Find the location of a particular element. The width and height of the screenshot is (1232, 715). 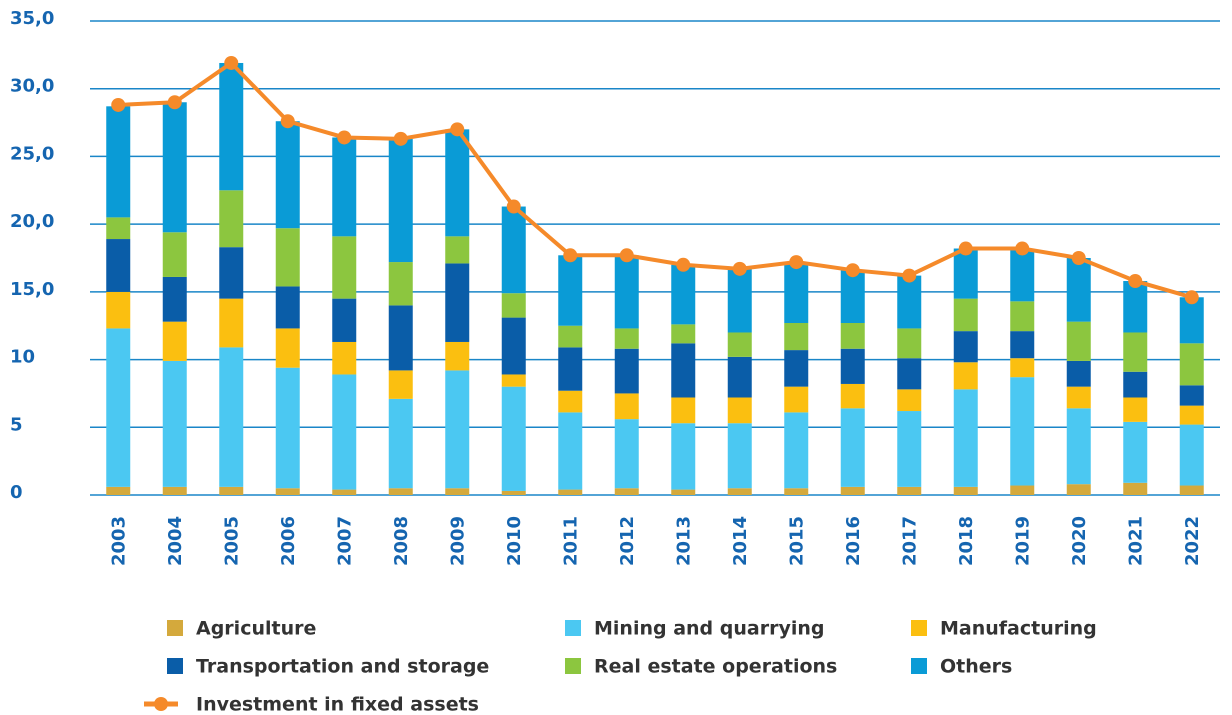

x-tick-label: 2009 is located at coordinates (457, 541).